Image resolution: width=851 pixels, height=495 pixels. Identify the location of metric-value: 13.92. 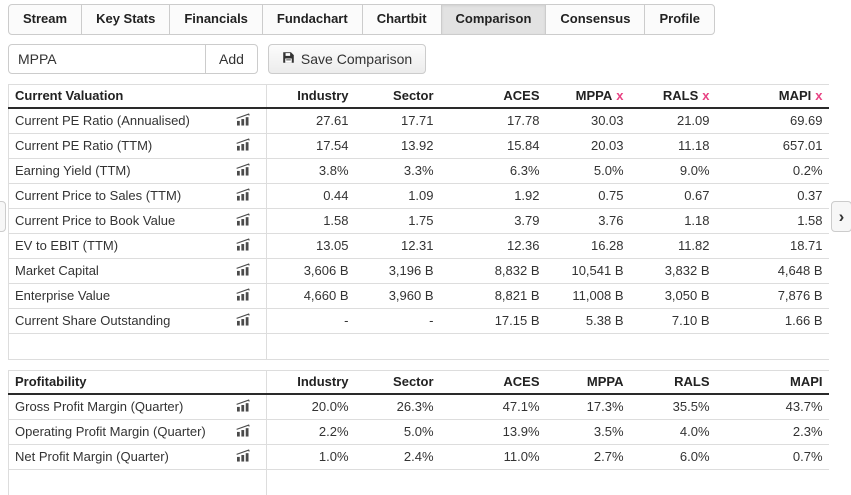
(397, 146).